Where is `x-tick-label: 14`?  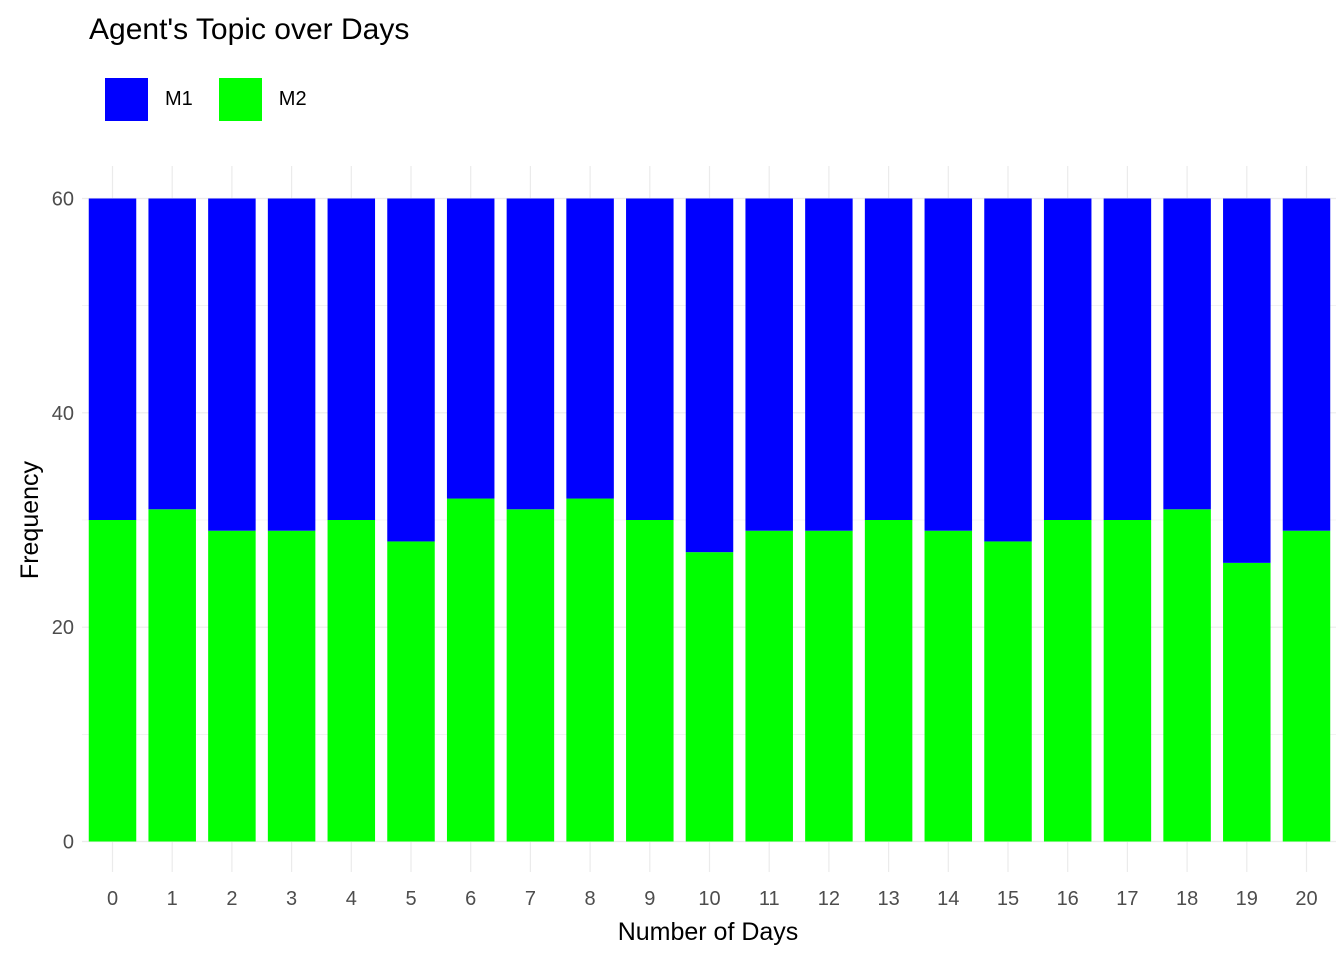
x-tick-label: 14 is located at coordinates (948, 899).